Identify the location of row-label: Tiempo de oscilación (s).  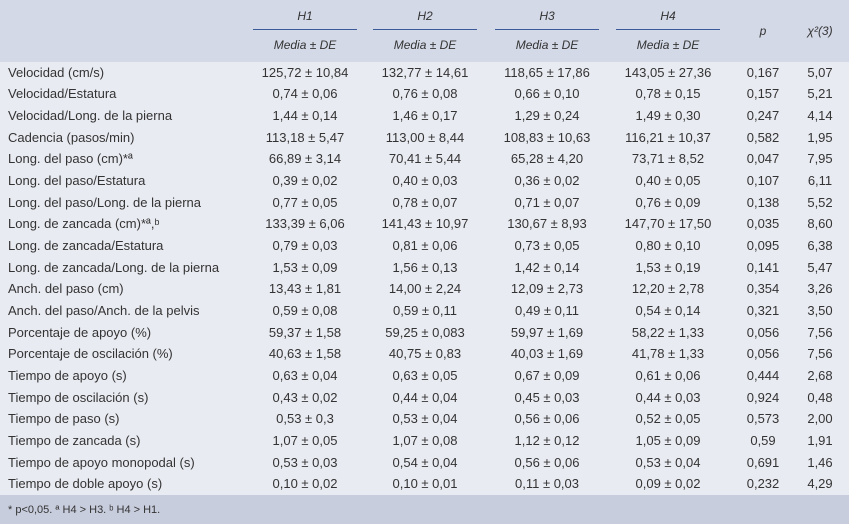
(78, 397).